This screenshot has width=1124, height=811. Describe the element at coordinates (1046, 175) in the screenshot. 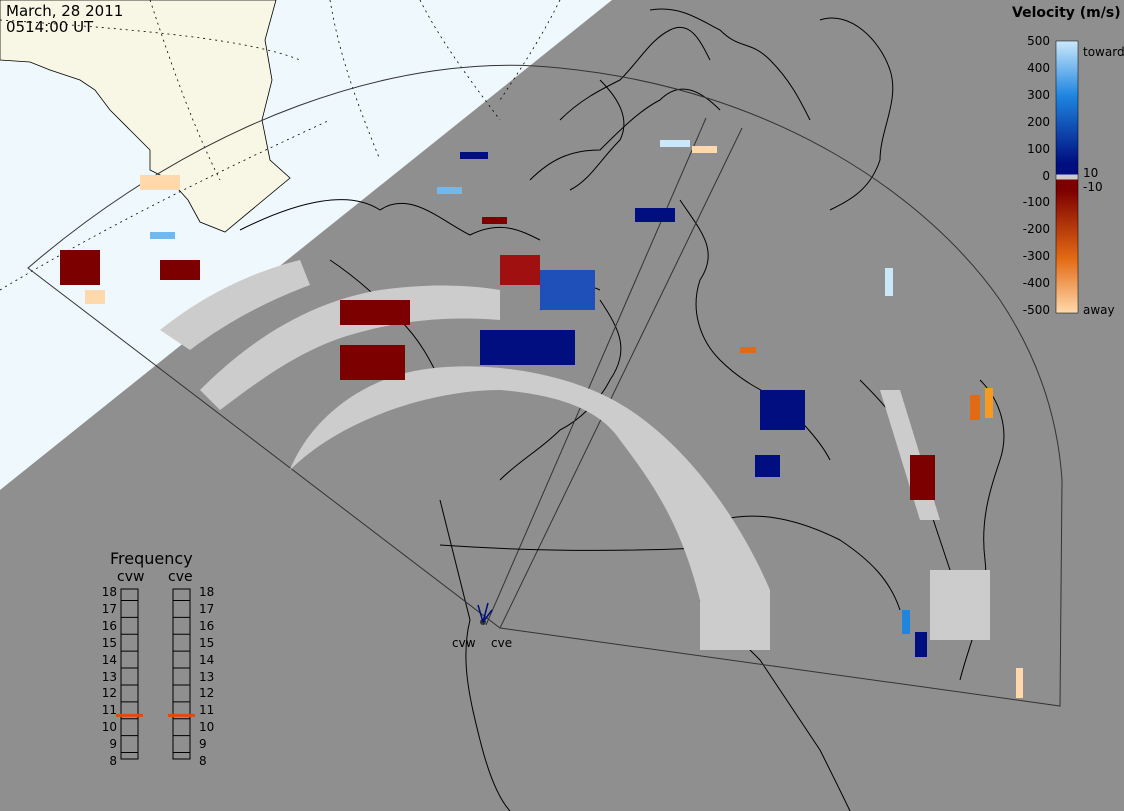

I see `colorbar-tick-label: 0` at that location.